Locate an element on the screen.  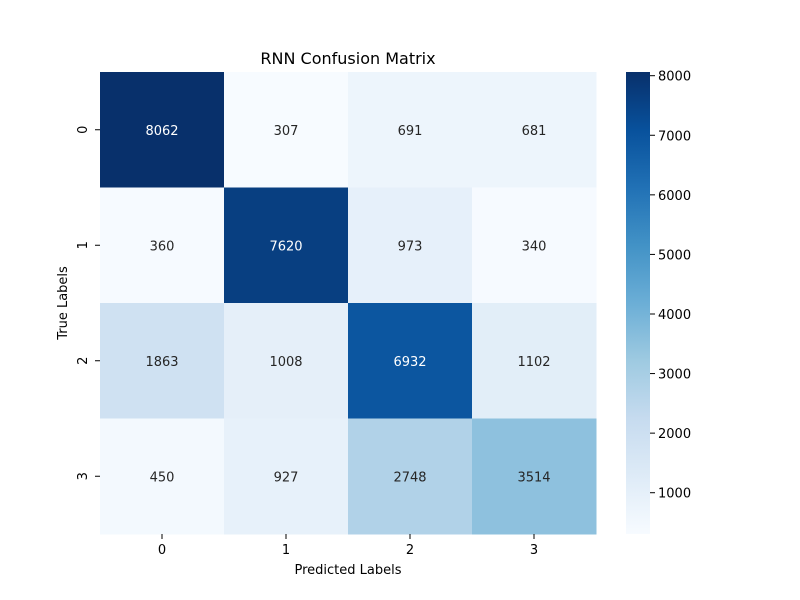
chart-title: RNN Confusion Matrix is located at coordinates (347, 58).